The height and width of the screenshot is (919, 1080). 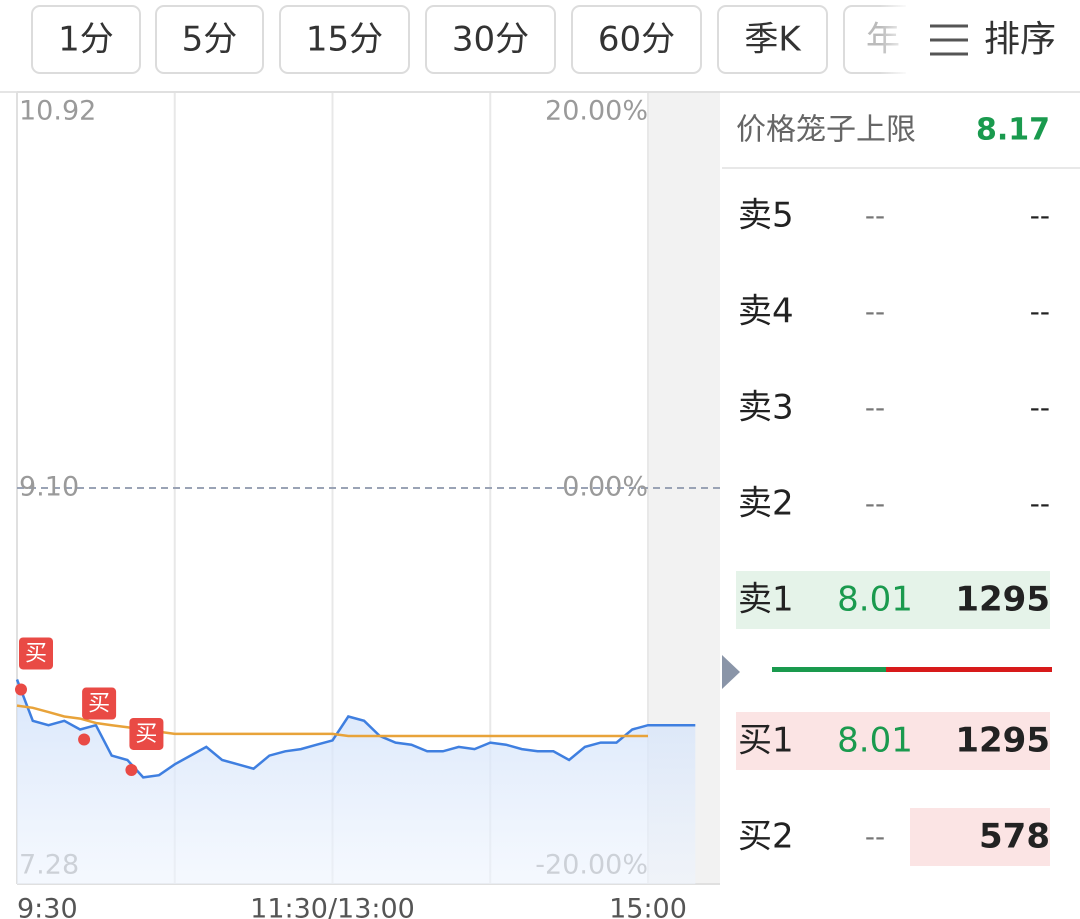 What do you see at coordinates (895, 40) in the screenshot?
I see `tab-fade` at bounding box center [895, 40].